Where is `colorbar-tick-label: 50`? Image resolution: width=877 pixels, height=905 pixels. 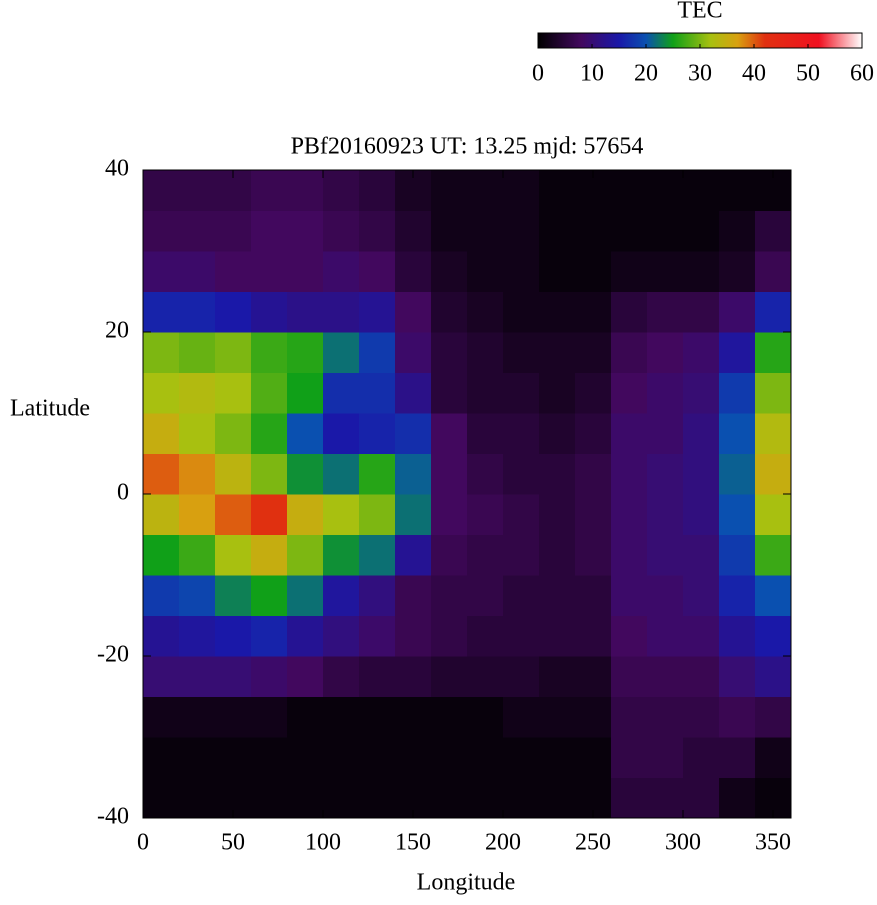 colorbar-tick-label: 50 is located at coordinates (808, 74).